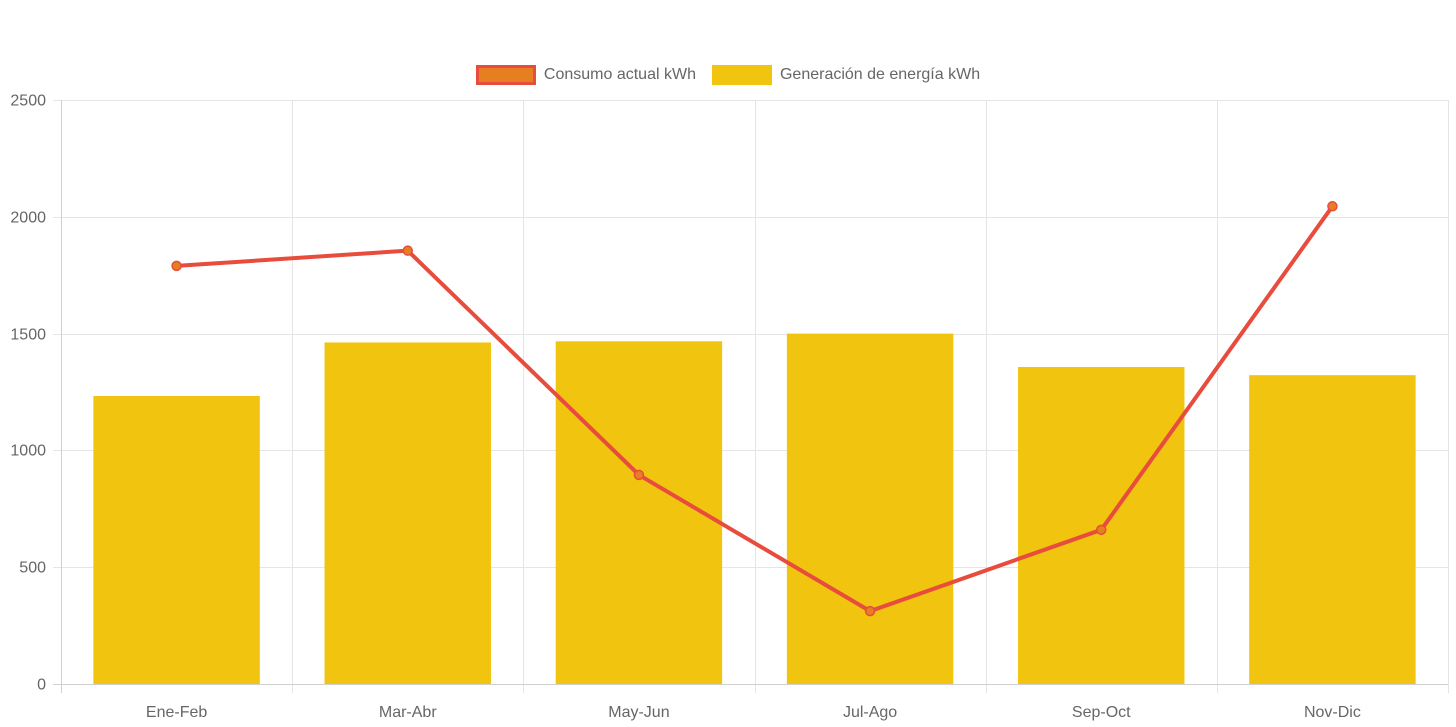 Image resolution: width=1456 pixels, height=727 pixels. I want to click on legend-swatch-generacion, so click(741, 75).